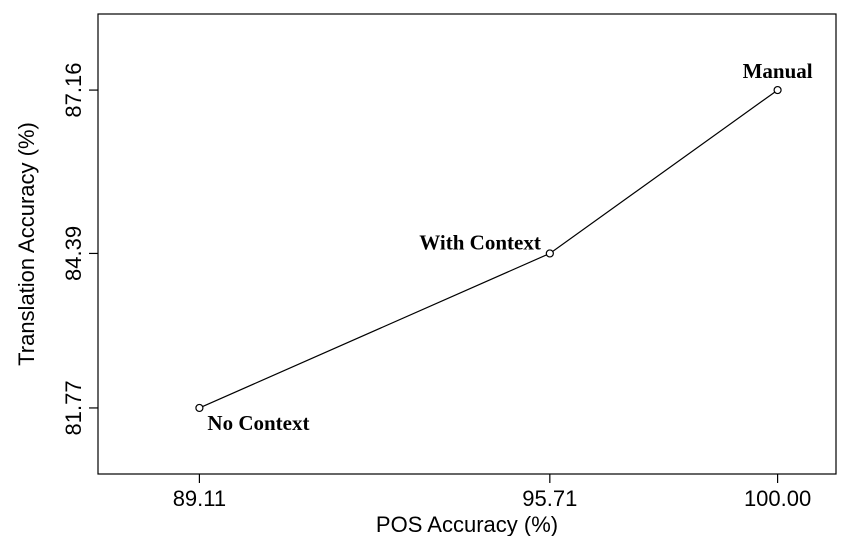 The height and width of the screenshot is (536, 844). Describe the element at coordinates (480, 242) in the screenshot. I see `point-label: With Context` at that location.